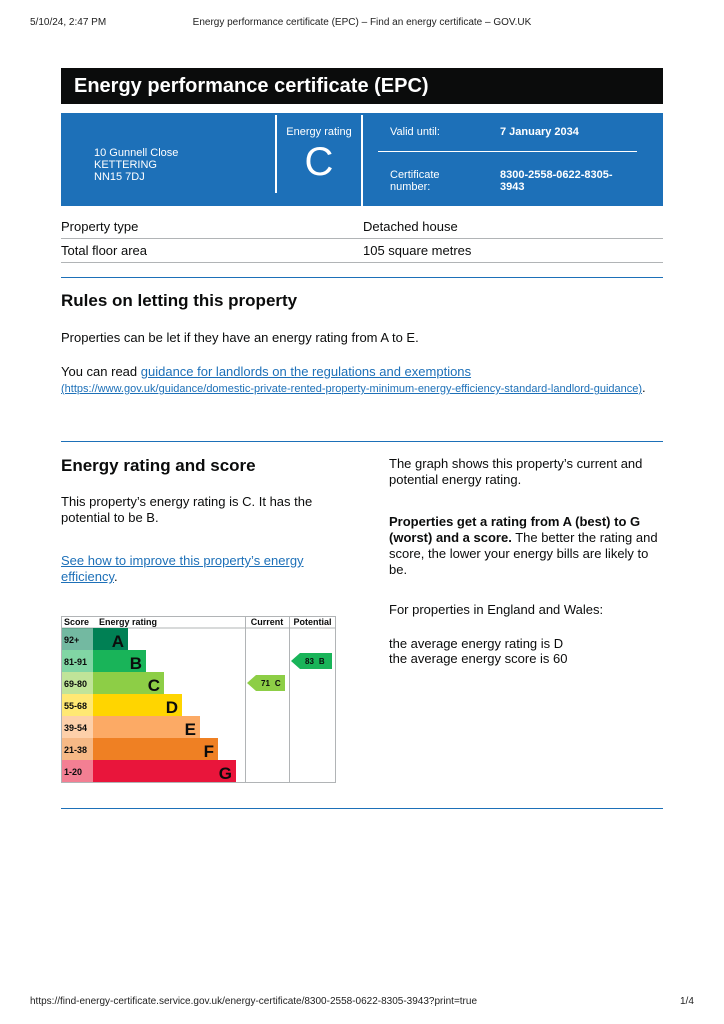  What do you see at coordinates (225, 773) in the screenshot?
I see `band-letter: G` at bounding box center [225, 773].